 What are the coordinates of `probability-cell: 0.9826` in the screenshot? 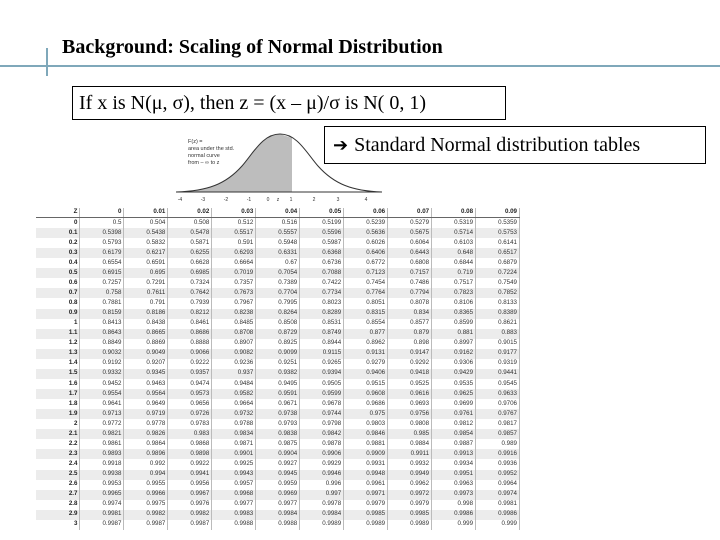 It's located at (146, 434).